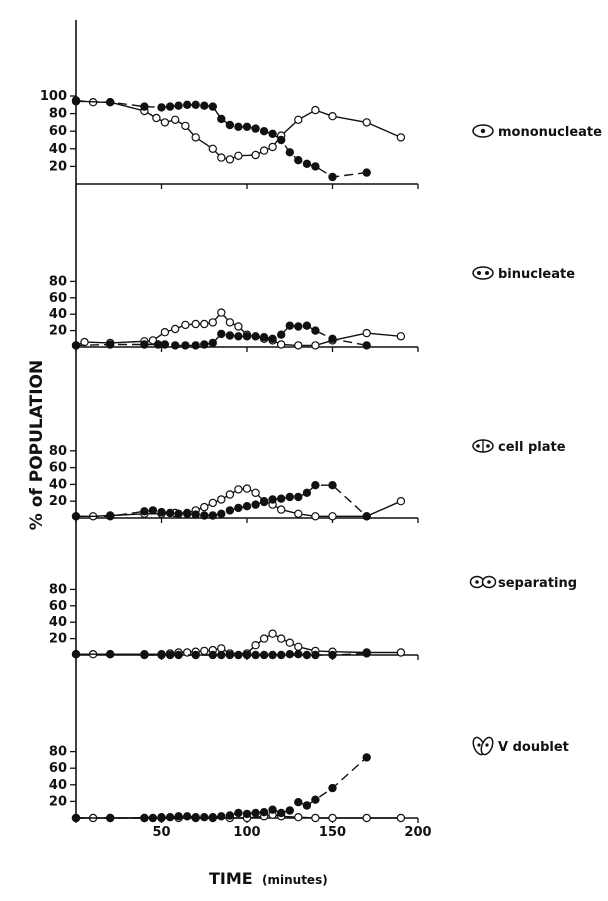 This screenshot has width=608, height=901. I want to click on y-tick-label: 100, so click(53, 96).